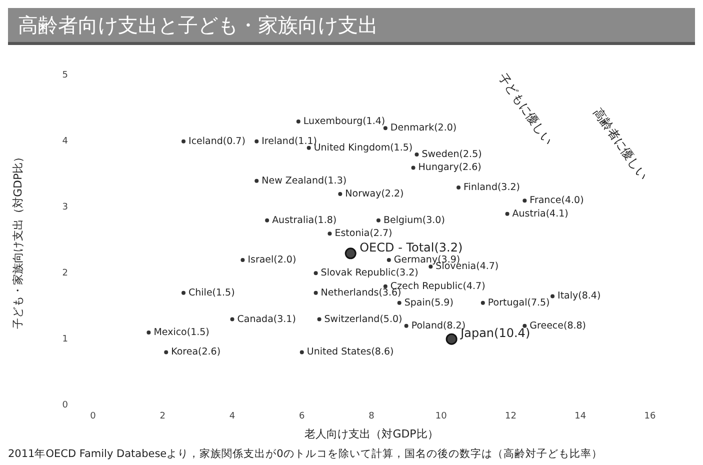 This screenshot has width=703, height=465. I want to click on y-tick-label: 5, so click(65, 75).